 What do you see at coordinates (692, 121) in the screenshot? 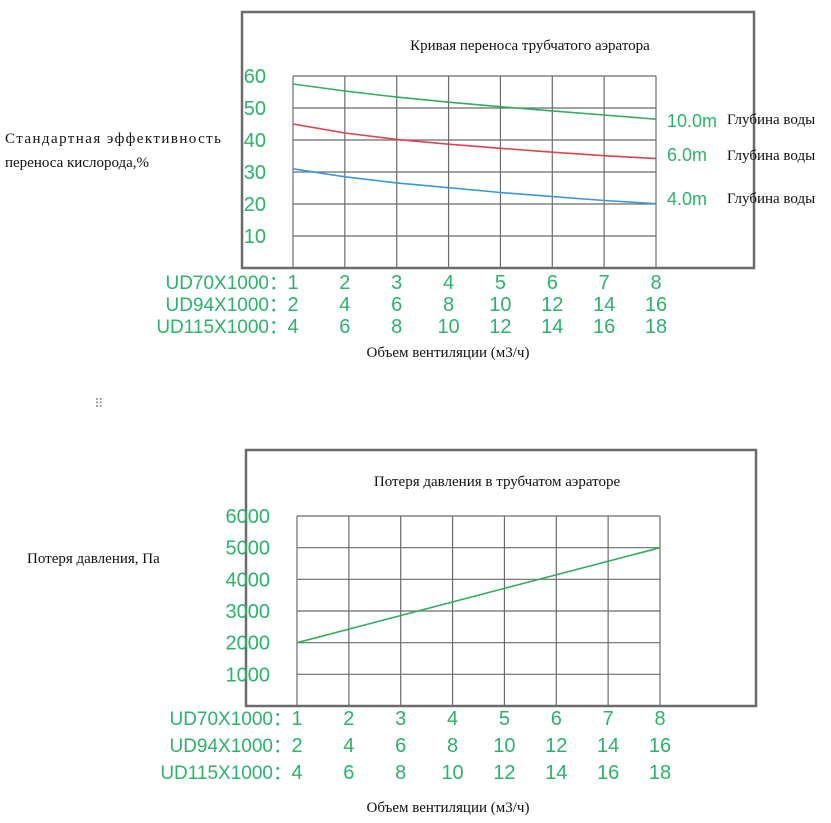
I see `legend-depth-value: 10.0m` at bounding box center [692, 121].